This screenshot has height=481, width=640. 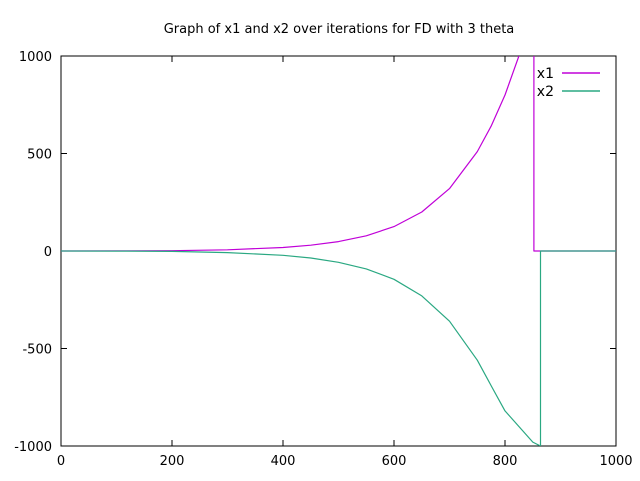 I want to click on y-tick-label: 500, so click(x=39, y=155).